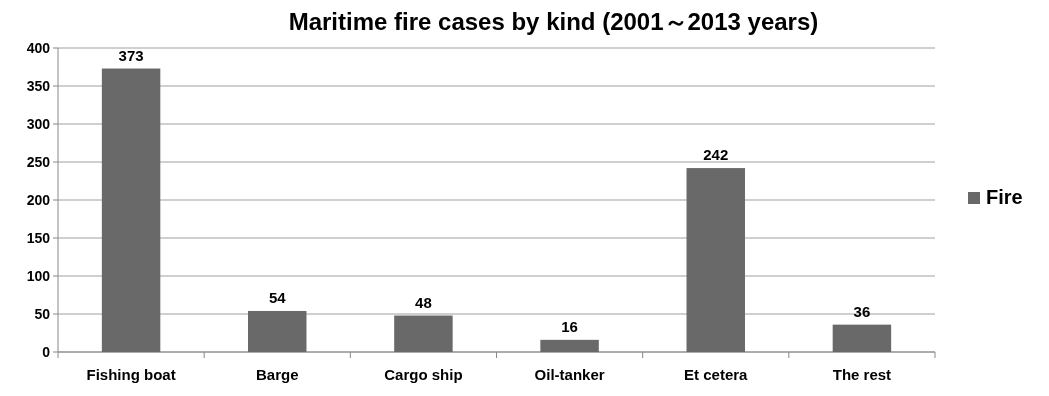  What do you see at coordinates (569, 374) in the screenshot?
I see `x-tick-label: Oil-tanker` at bounding box center [569, 374].